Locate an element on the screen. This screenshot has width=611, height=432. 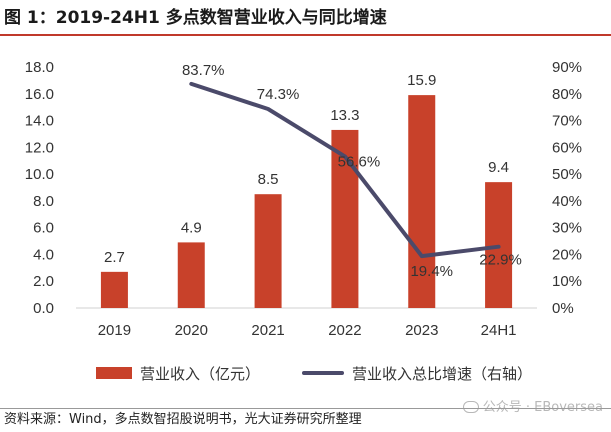
y-left-tick-label: 12.0 is located at coordinates (39, 147).